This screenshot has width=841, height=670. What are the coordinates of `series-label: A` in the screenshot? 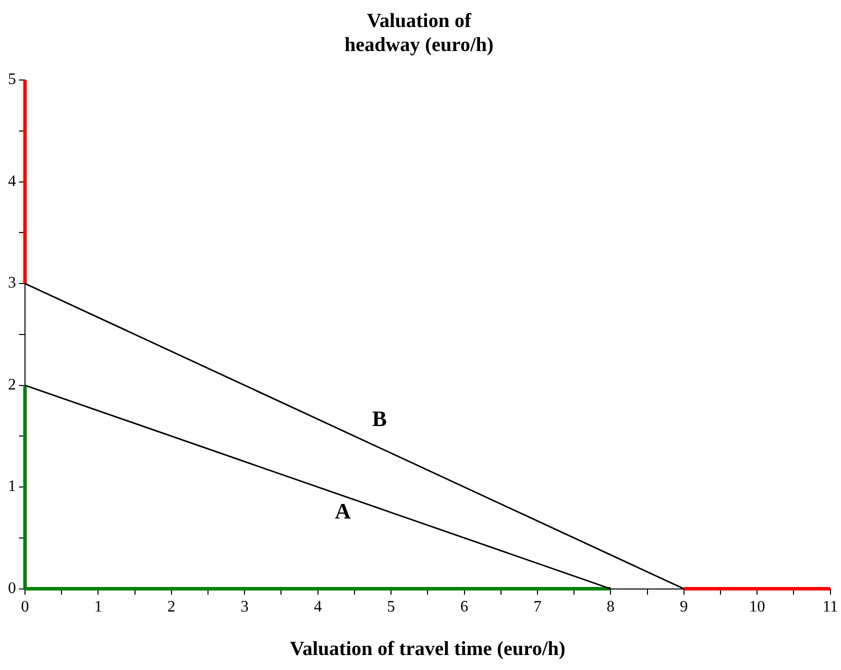 It's located at (342, 511).